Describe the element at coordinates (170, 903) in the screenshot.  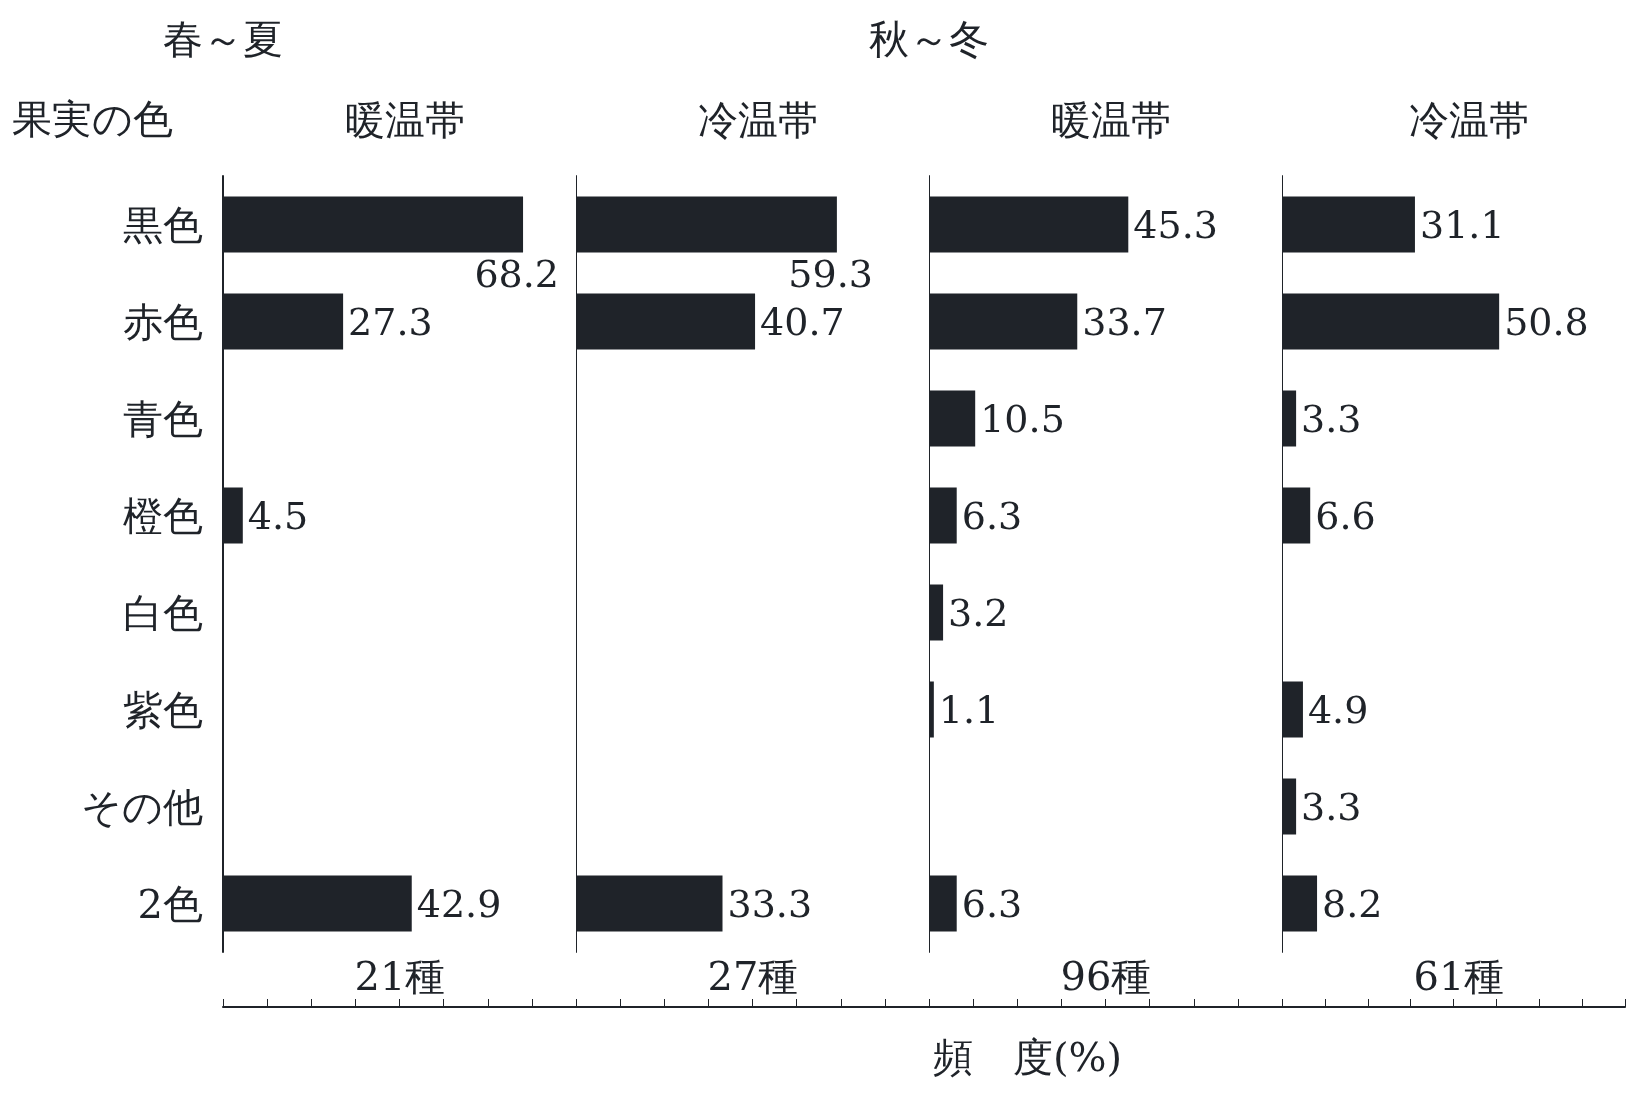
I see `y-tick-label: 2色` at that location.